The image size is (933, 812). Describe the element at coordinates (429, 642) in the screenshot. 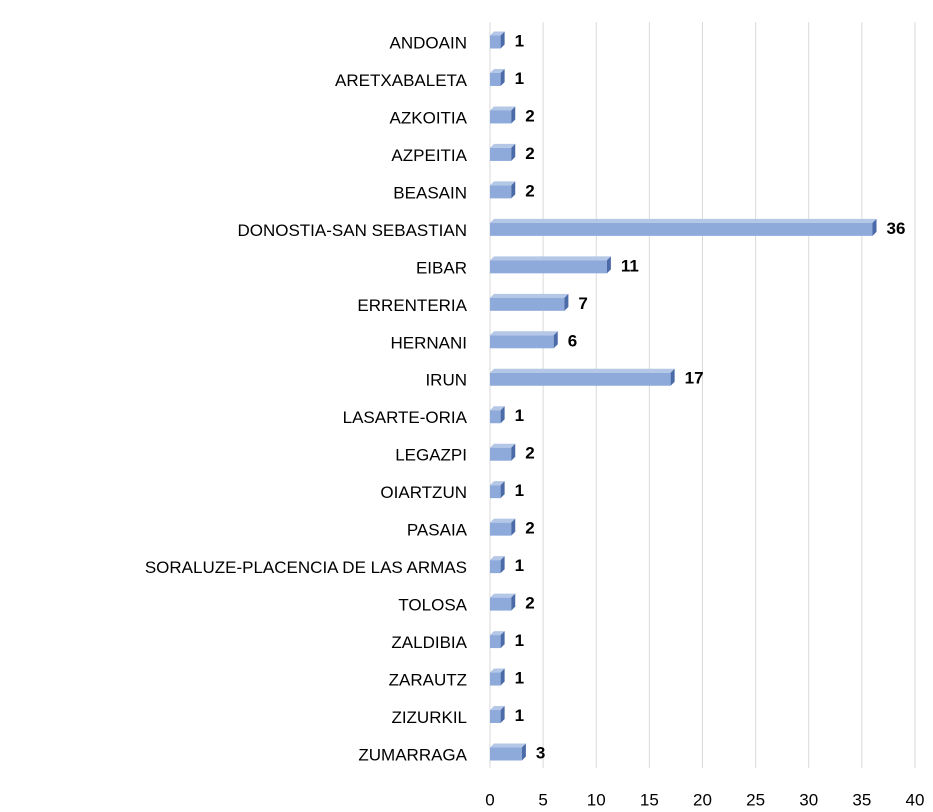

I see `y-tick-label: ZALDIBIA` at that location.